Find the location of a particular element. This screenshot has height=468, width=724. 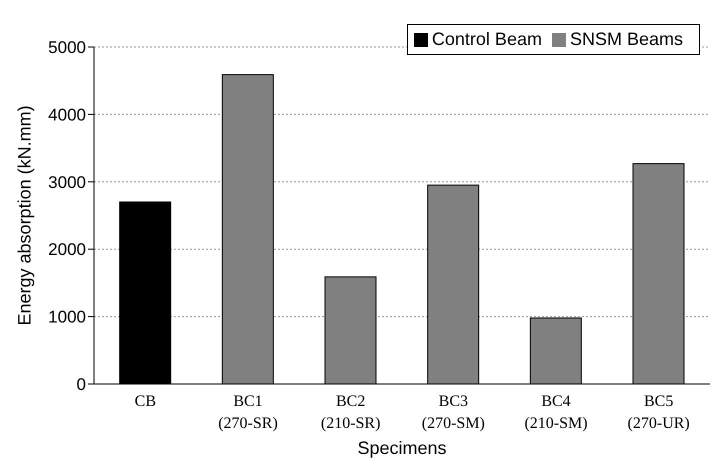

y-tick-label: 5000 is located at coordinates (67, 48).